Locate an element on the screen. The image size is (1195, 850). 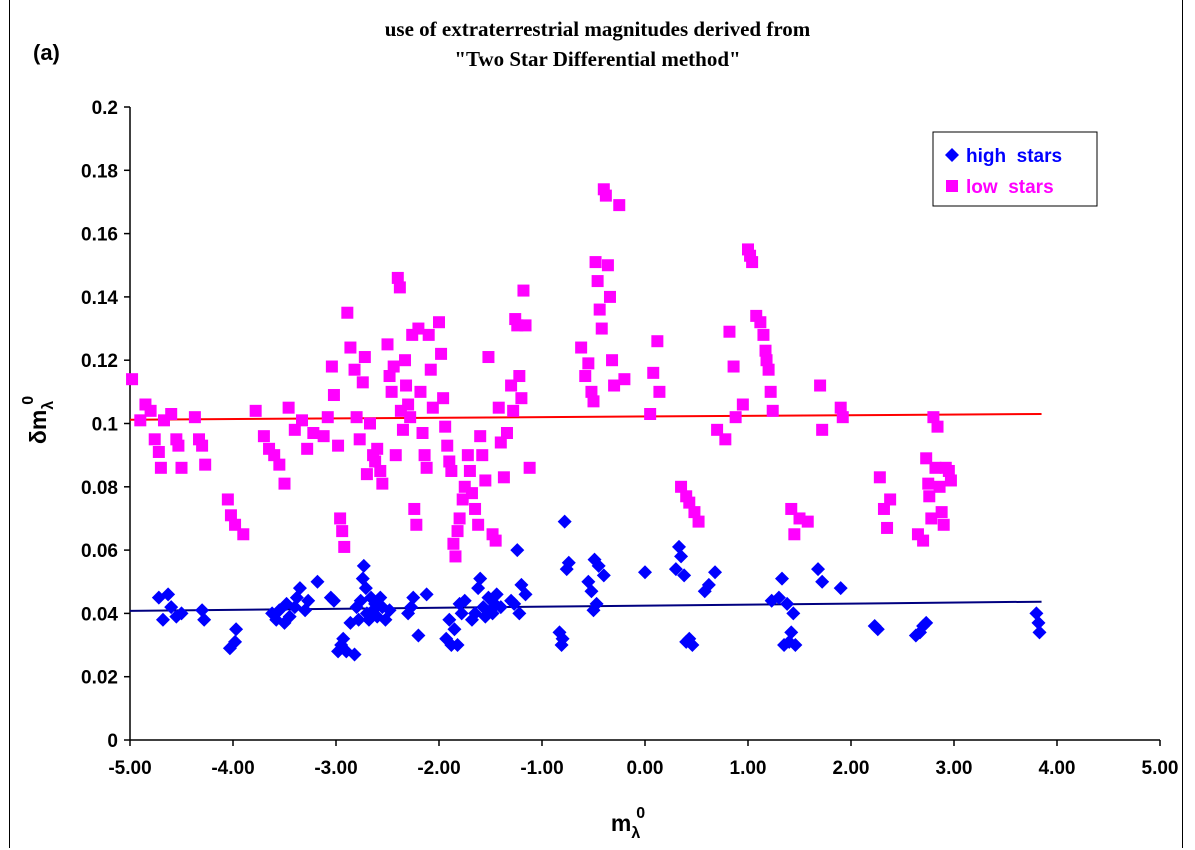
x-axis-title: mλ0 is located at coordinates (628, 823).